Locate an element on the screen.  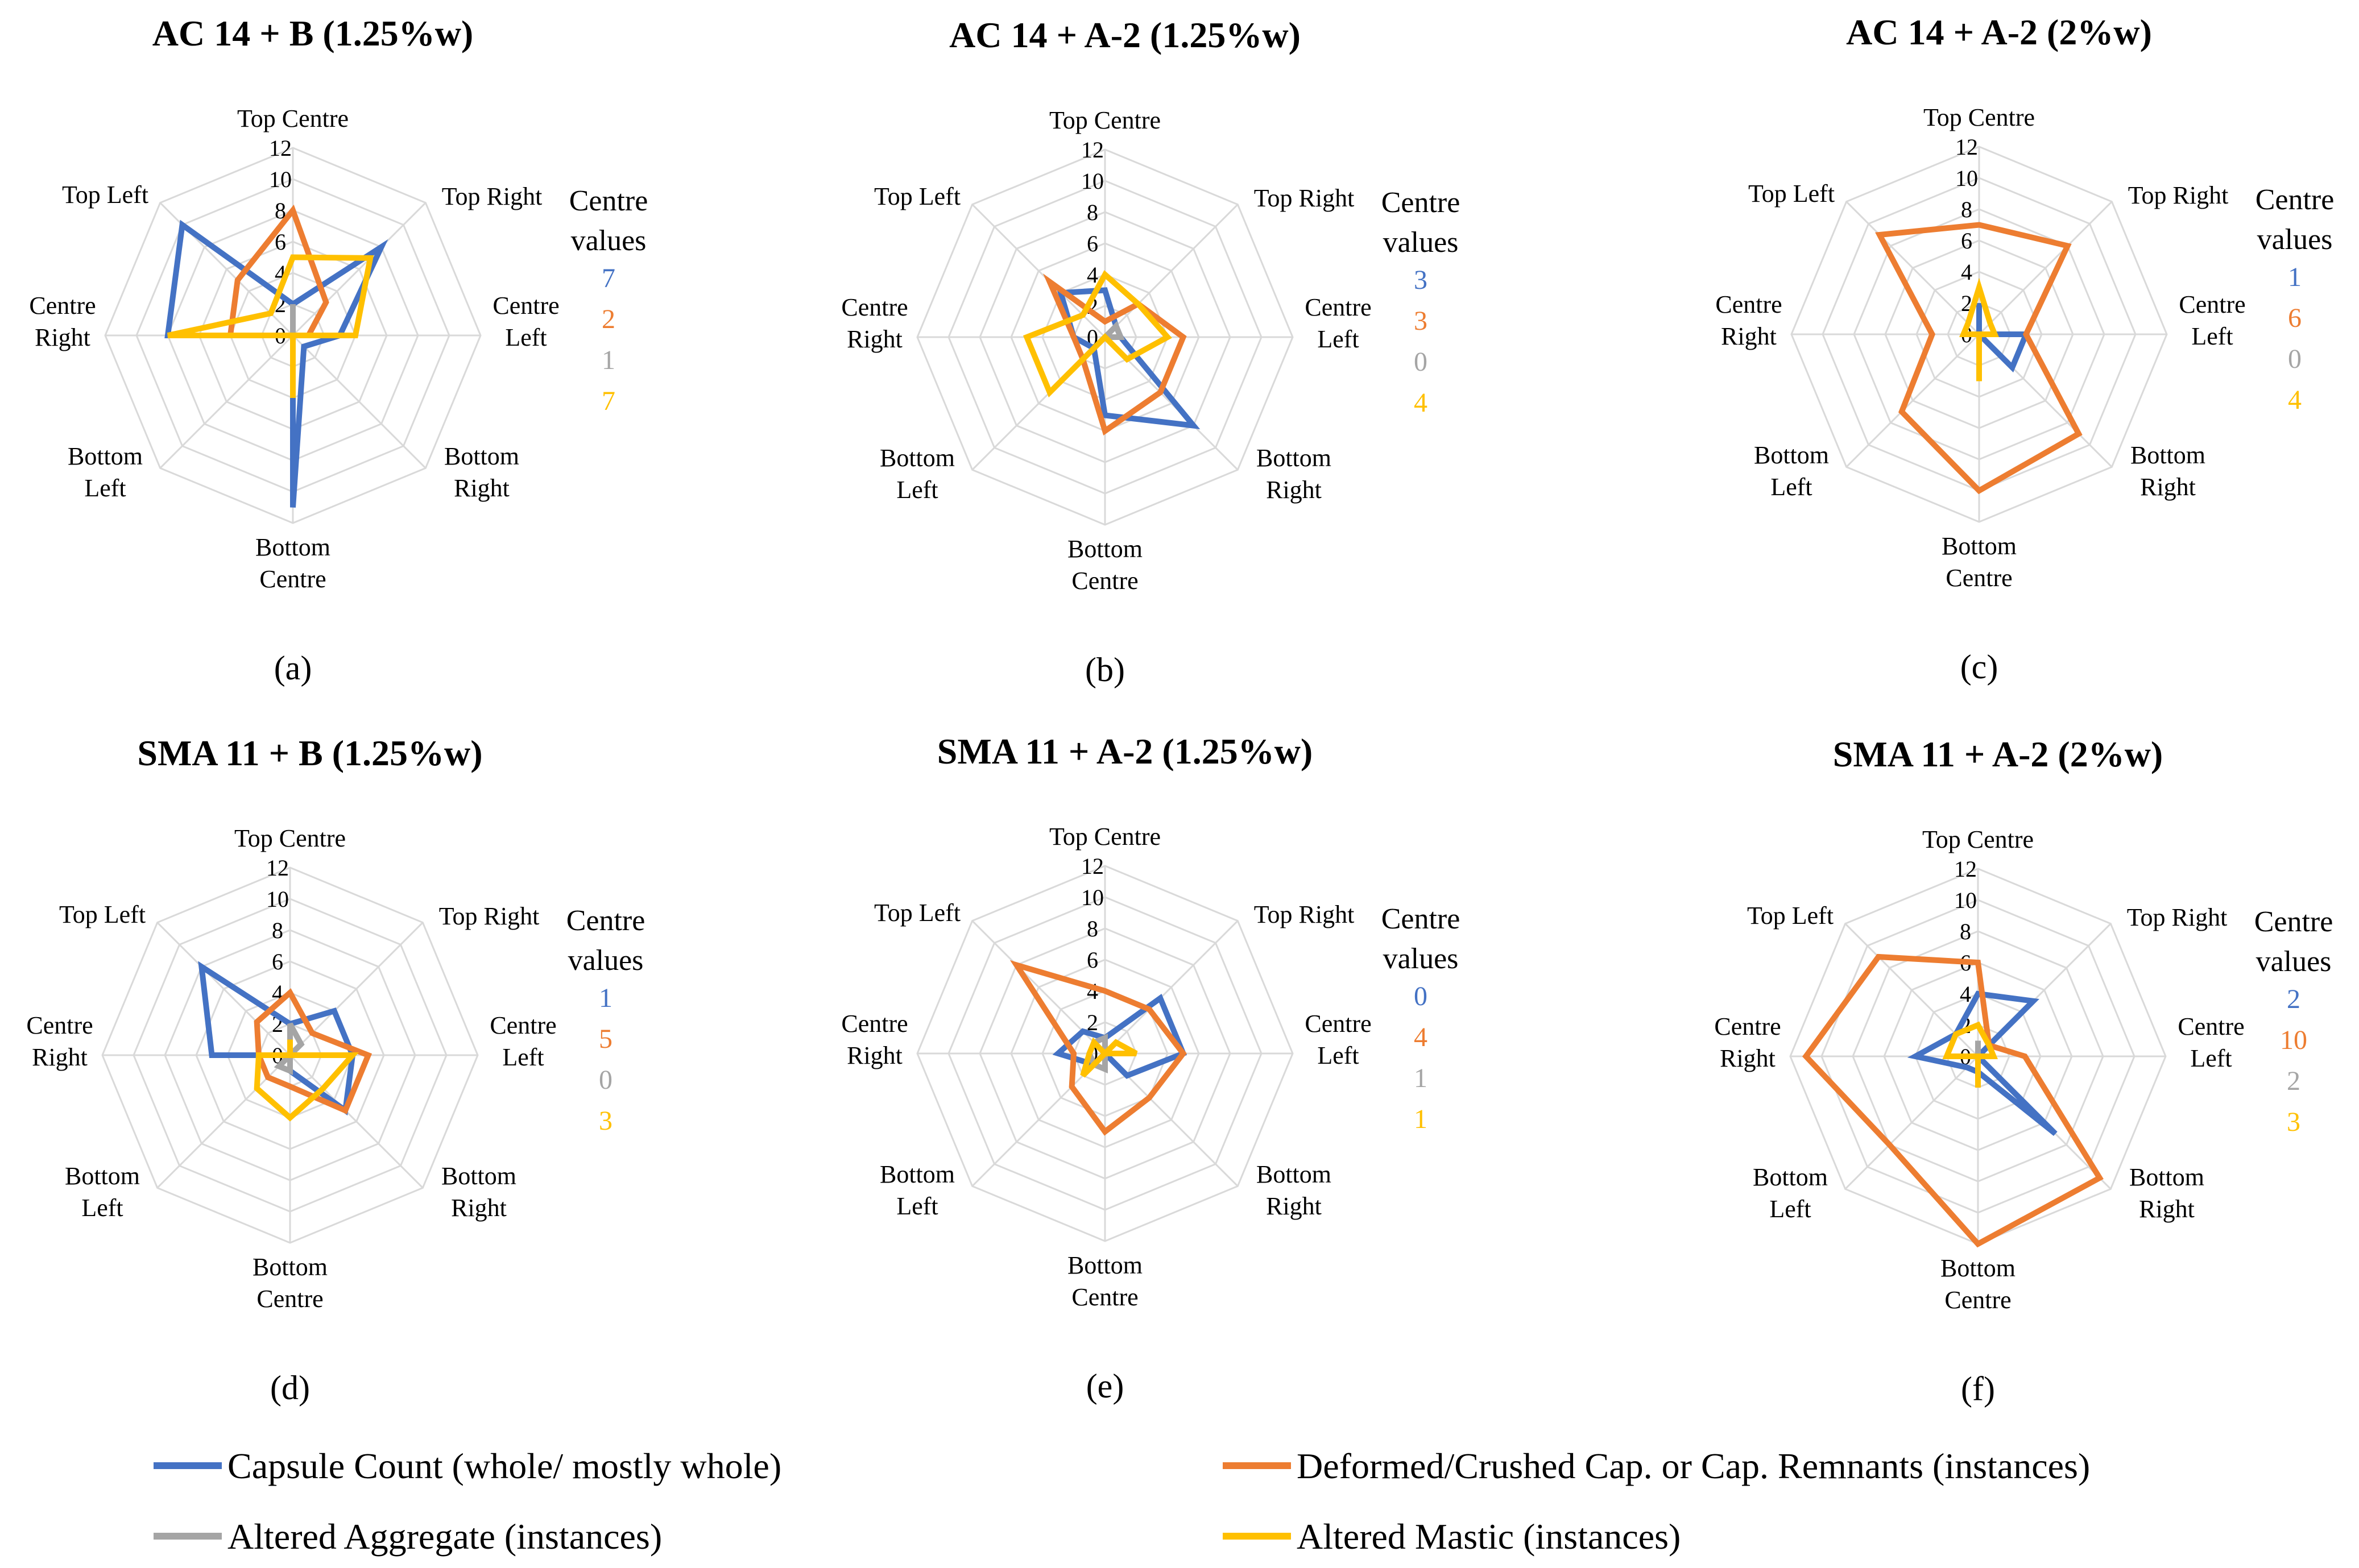
panel-letter: (b) is located at coordinates (1105, 669).